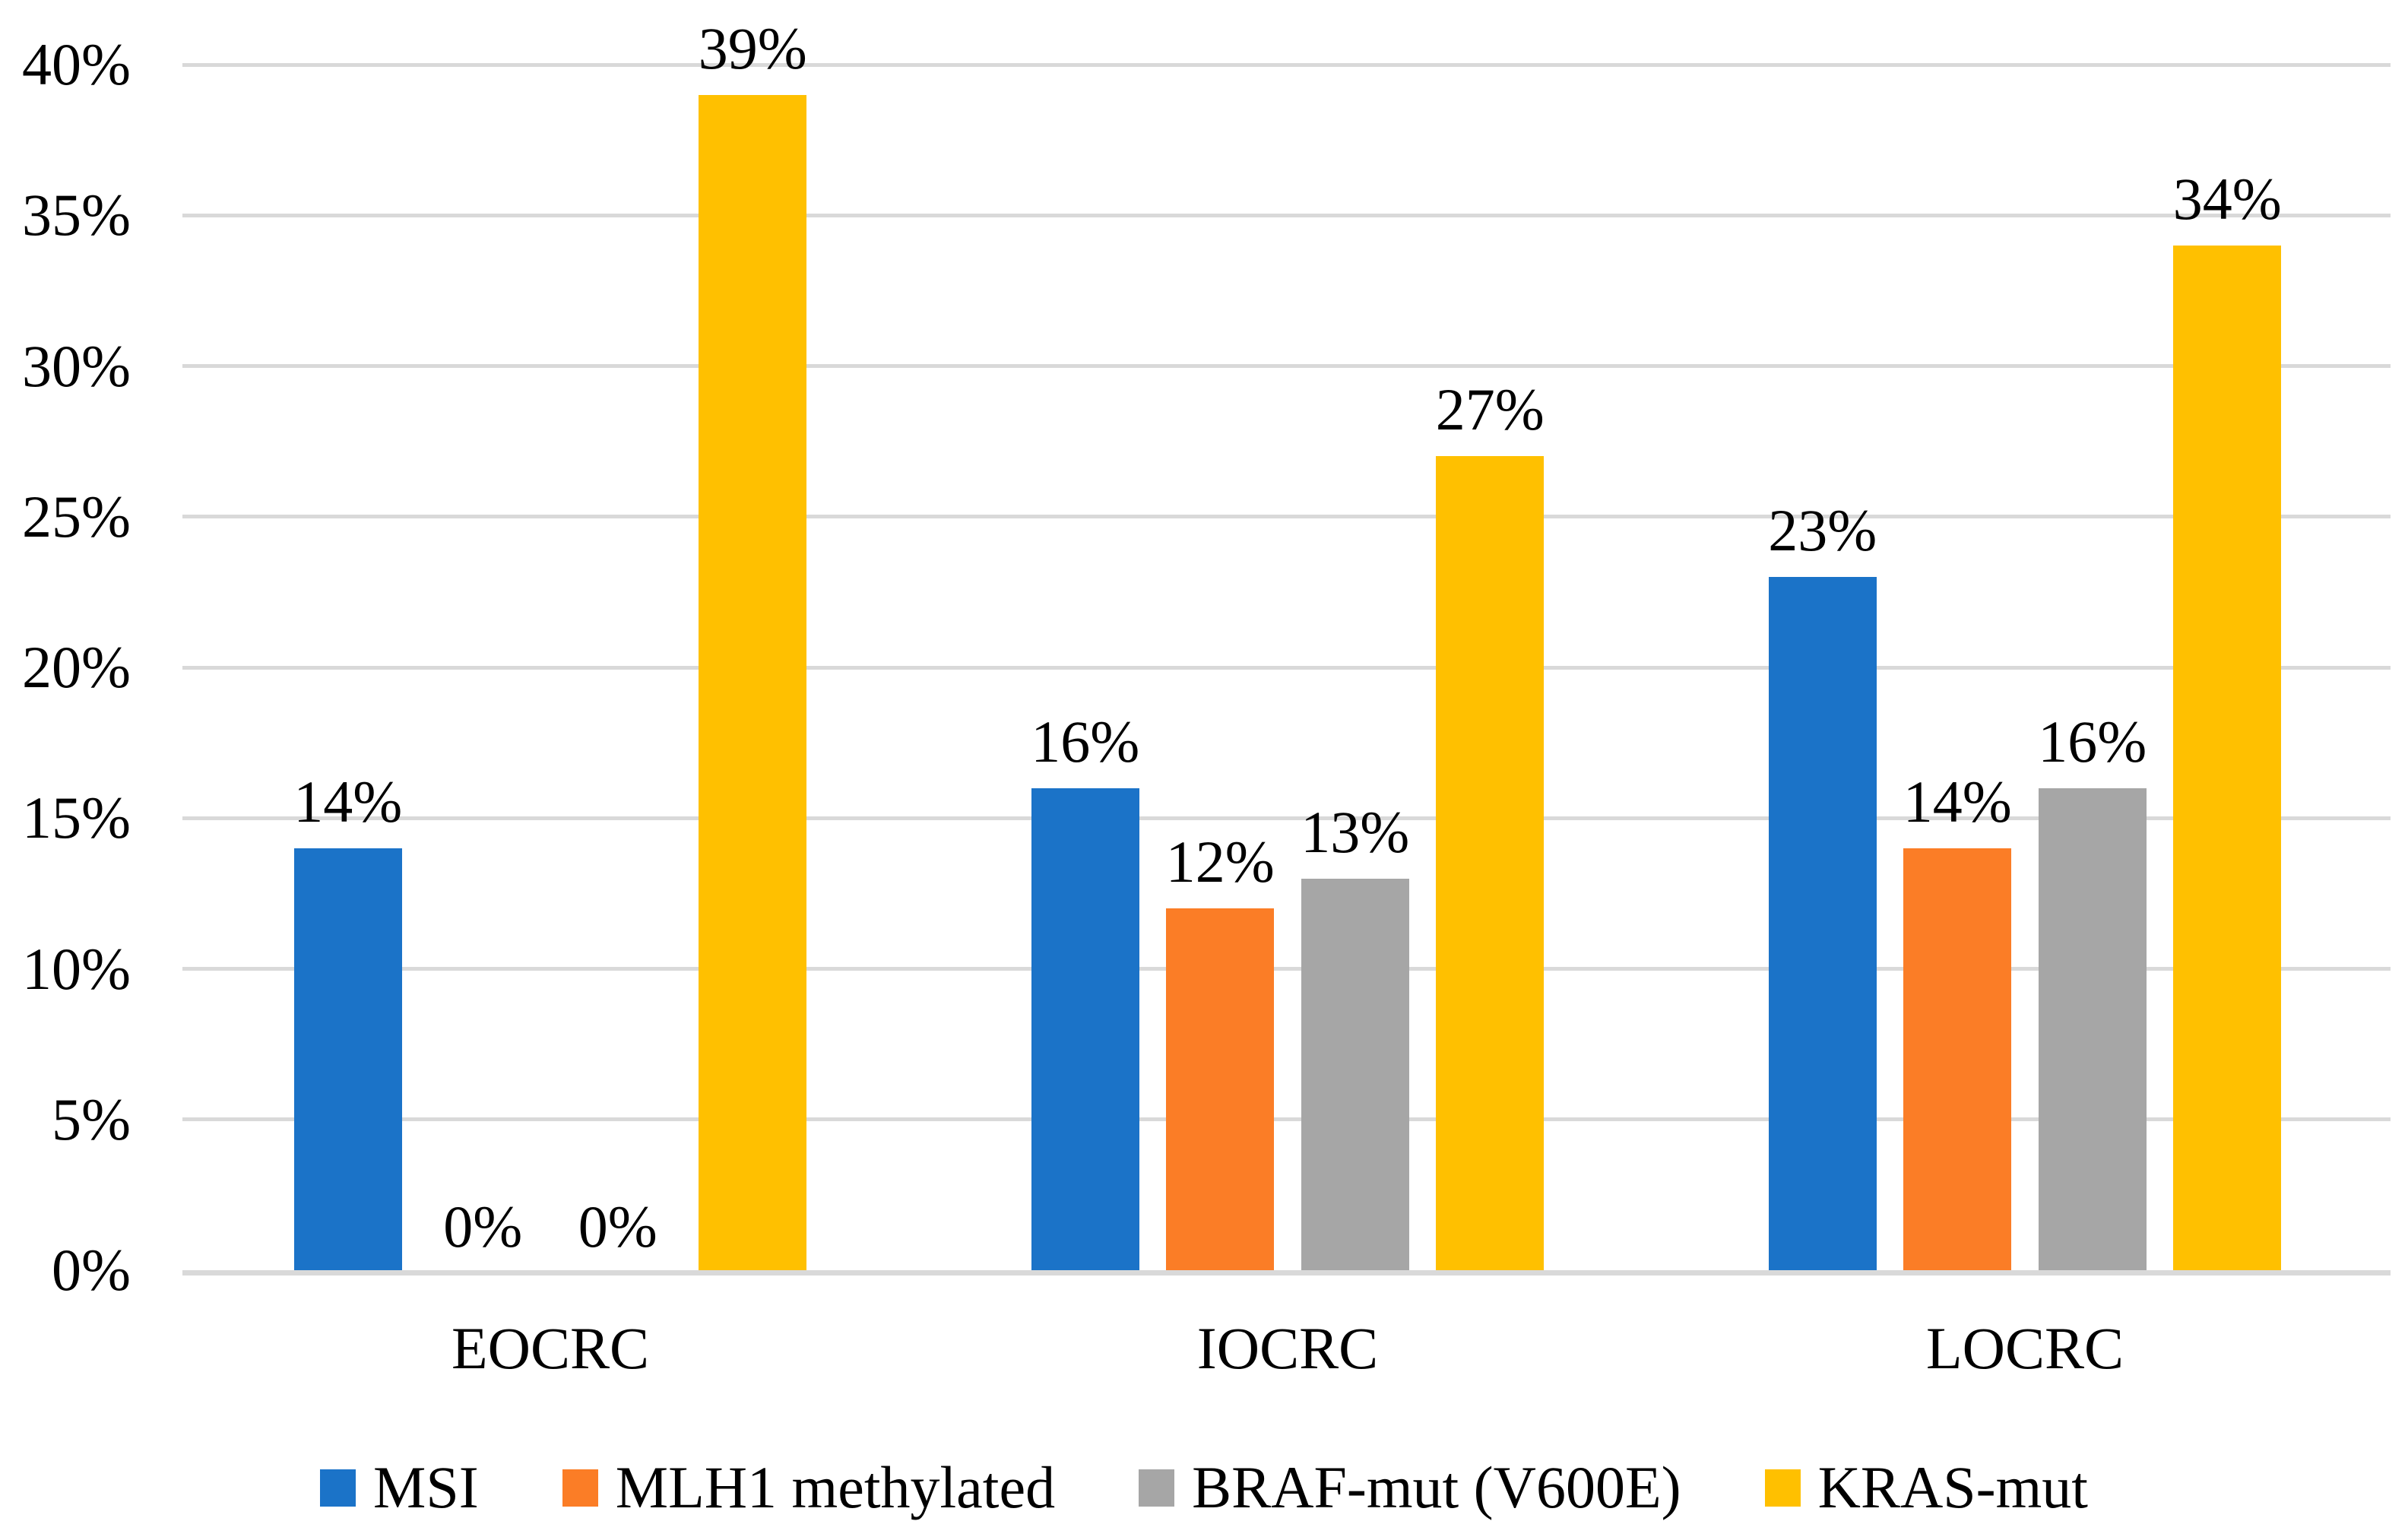 This screenshot has height=1537, width=2408. I want to click on y-tick-label: 35%, so click(76, 216).